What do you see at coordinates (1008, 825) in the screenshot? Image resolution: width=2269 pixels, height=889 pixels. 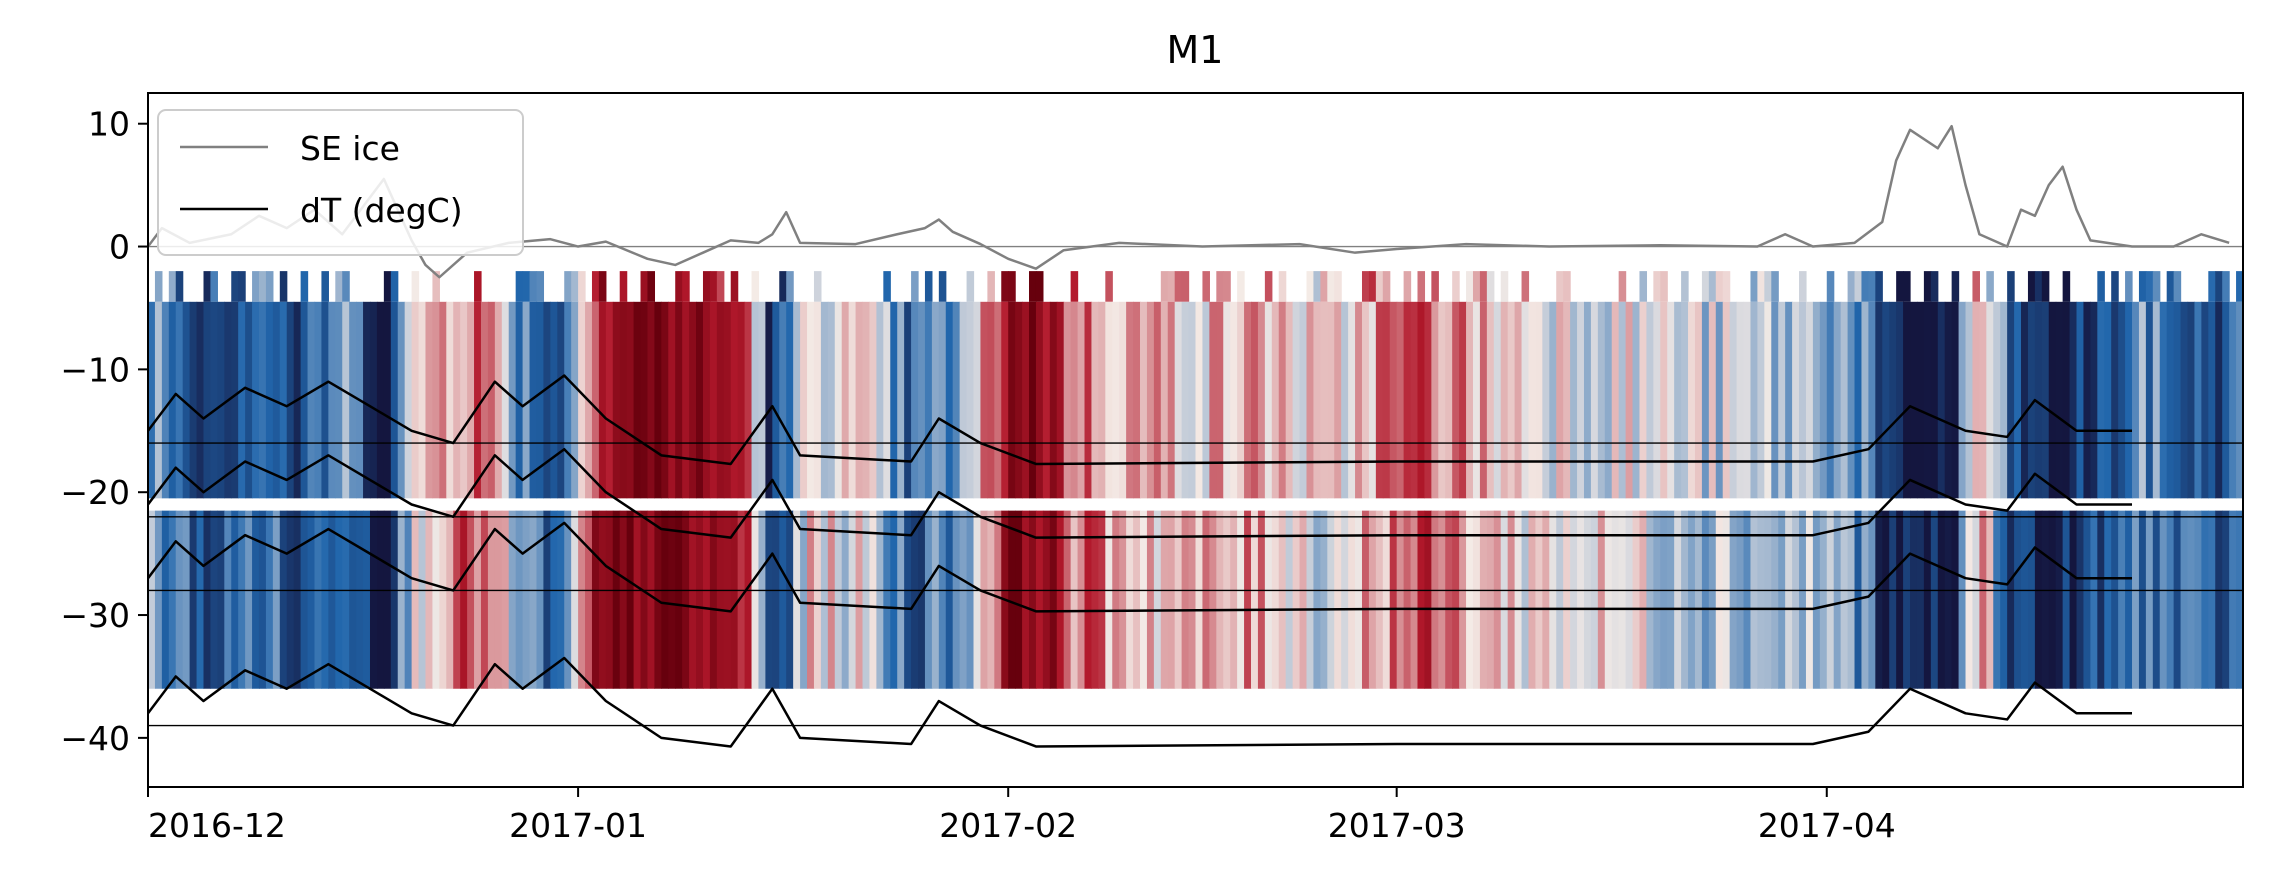 I see `x-tick-label-2: 2017-02` at bounding box center [1008, 825].